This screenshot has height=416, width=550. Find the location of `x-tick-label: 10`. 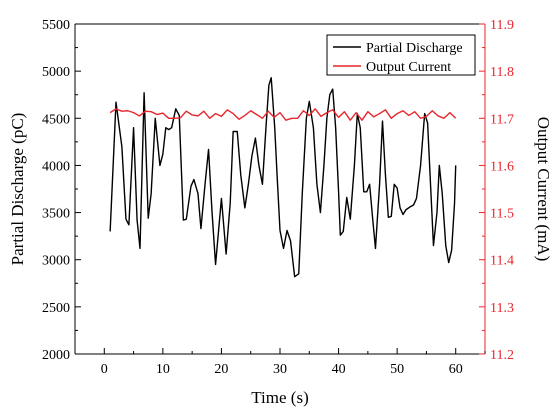

x-tick-label: 10 is located at coordinates (163, 369).